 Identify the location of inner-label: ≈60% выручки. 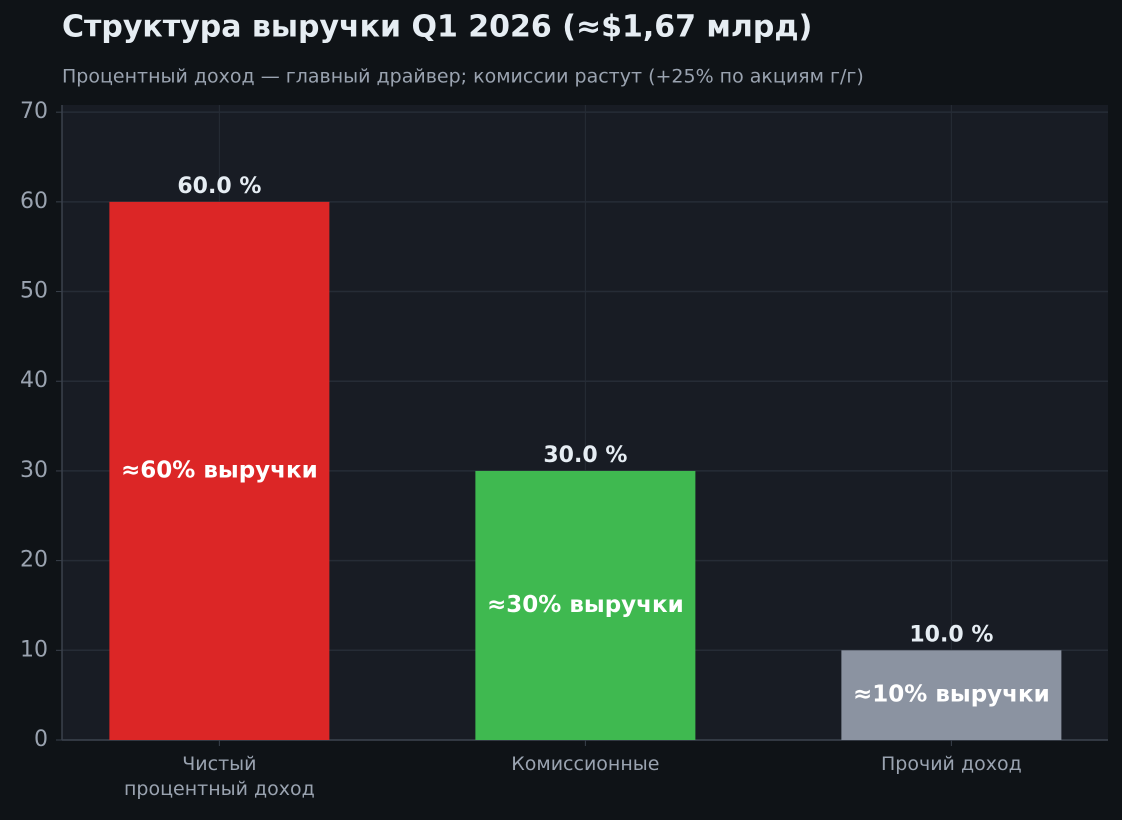
(219, 470).